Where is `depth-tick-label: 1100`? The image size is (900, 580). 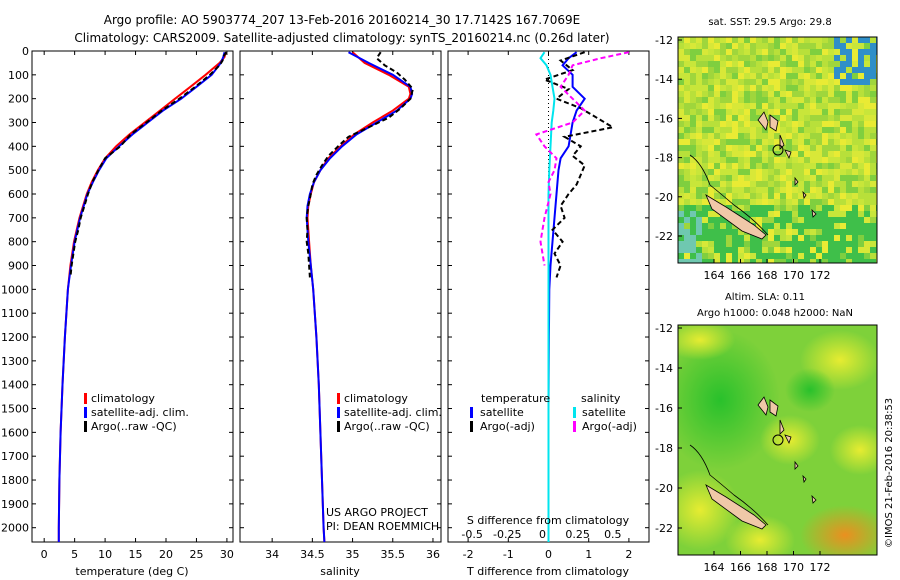 depth-tick-label: 1100 is located at coordinates (15, 313).